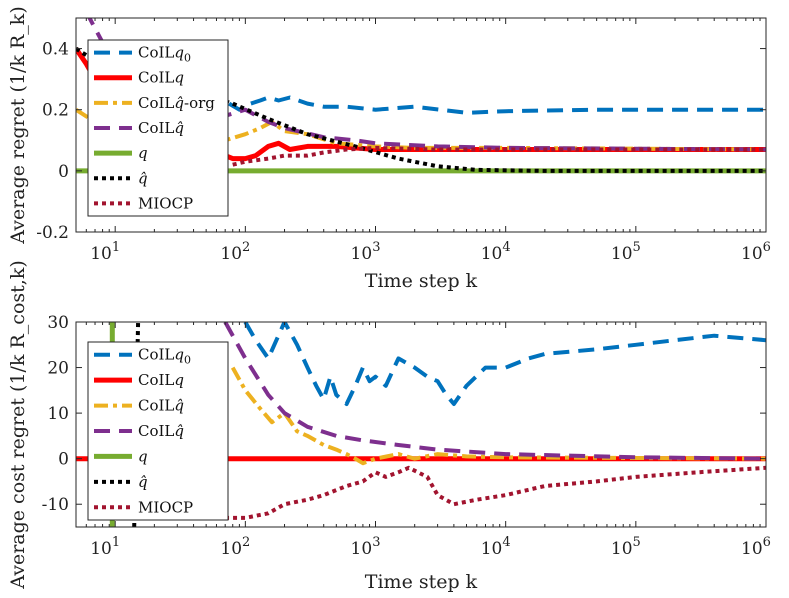 The image size is (789, 598). Describe the element at coordinates (498, 416) in the screenshot. I see `series-line-CoILqhat-org` at that location.